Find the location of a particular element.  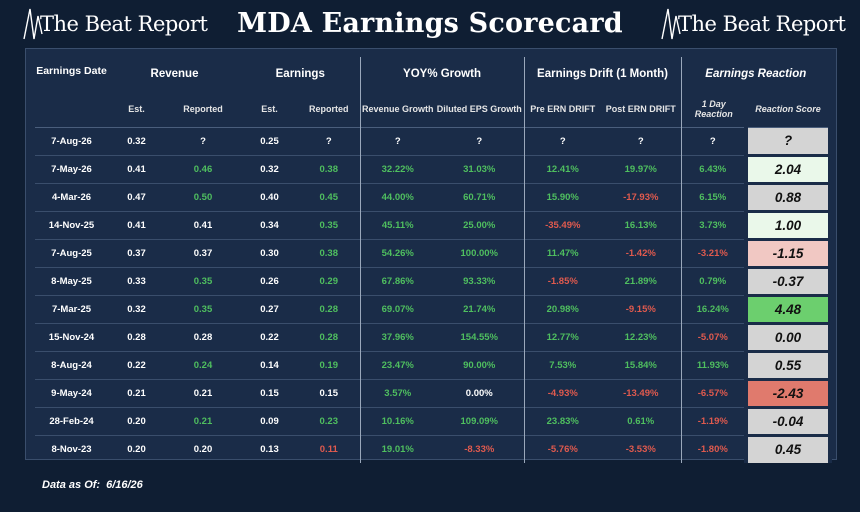

cell-post-drift: 12.23% is located at coordinates (641, 336).